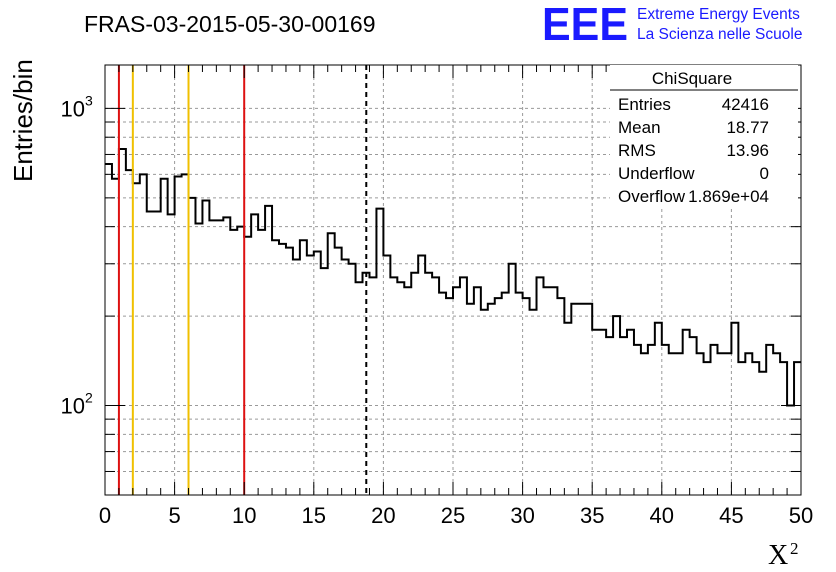 This screenshot has height=572, width=836. I want to click on stats-box-title: ChiSquare, so click(692, 78).